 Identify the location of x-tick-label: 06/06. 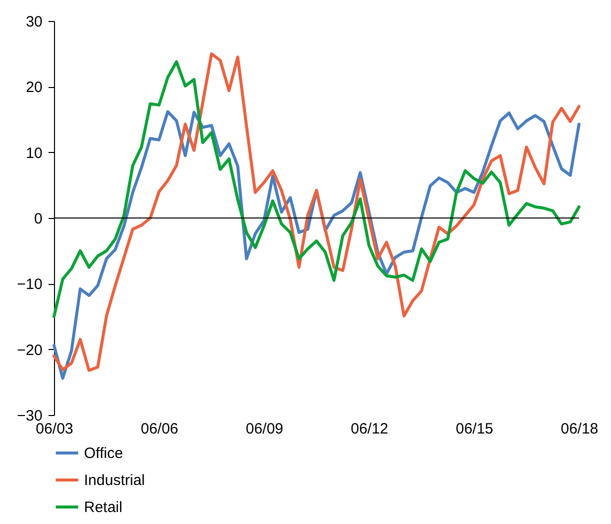
(159, 429).